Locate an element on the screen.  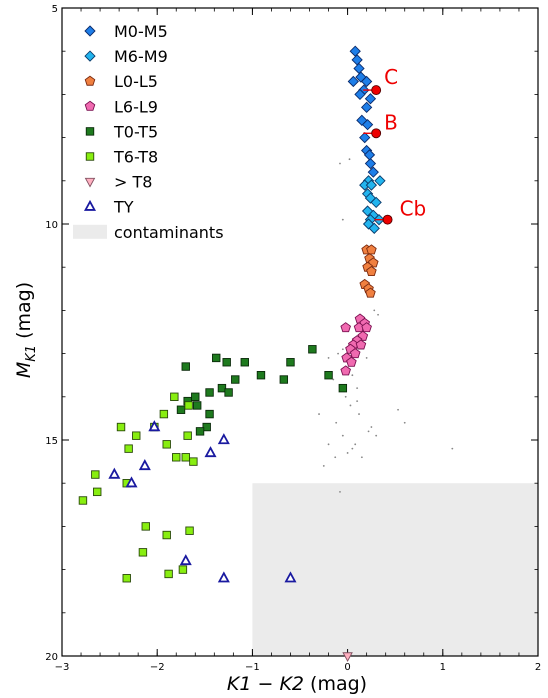
legend-label: M6-M9 is located at coordinates (141, 56).